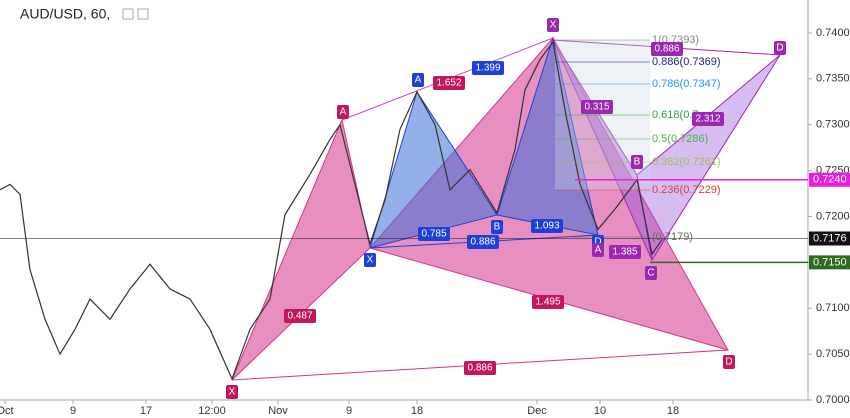  What do you see at coordinates (672, 237) in the screenshot?
I see `fib-label: (0.7179)` at bounding box center [672, 237].